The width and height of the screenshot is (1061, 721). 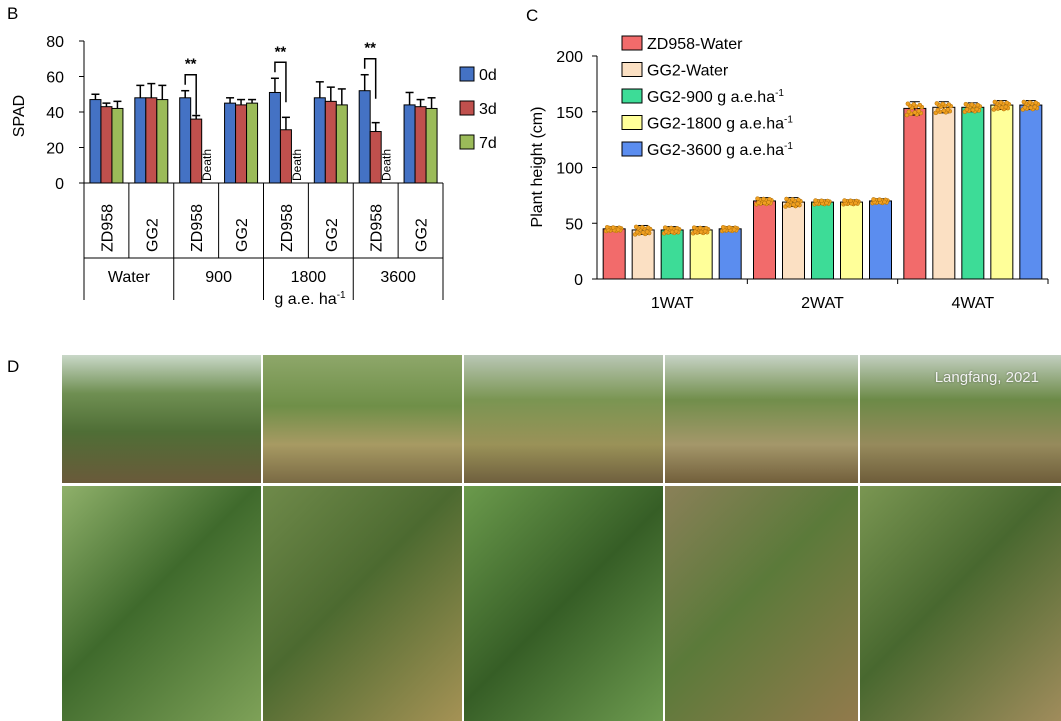 I want to click on significance-bracket, so click(x=190, y=94).